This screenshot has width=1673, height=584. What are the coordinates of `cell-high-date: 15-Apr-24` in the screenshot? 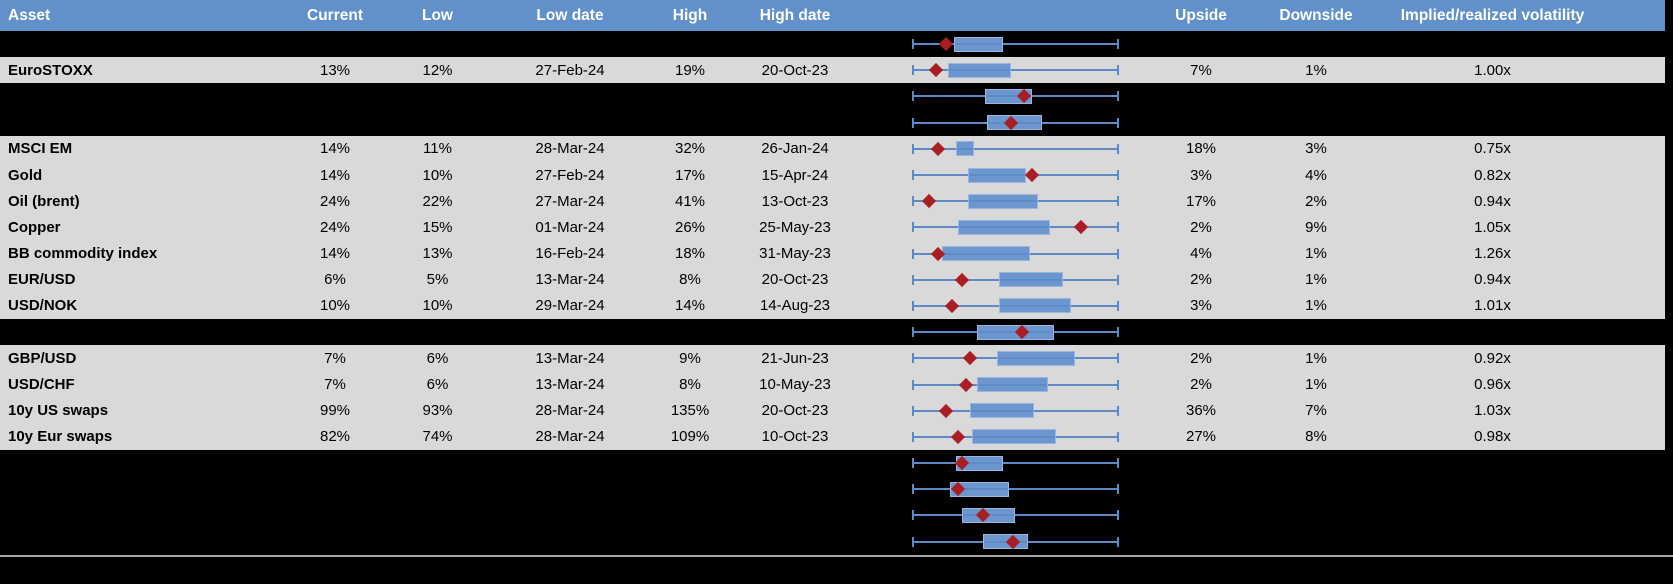 It's located at (795, 175).